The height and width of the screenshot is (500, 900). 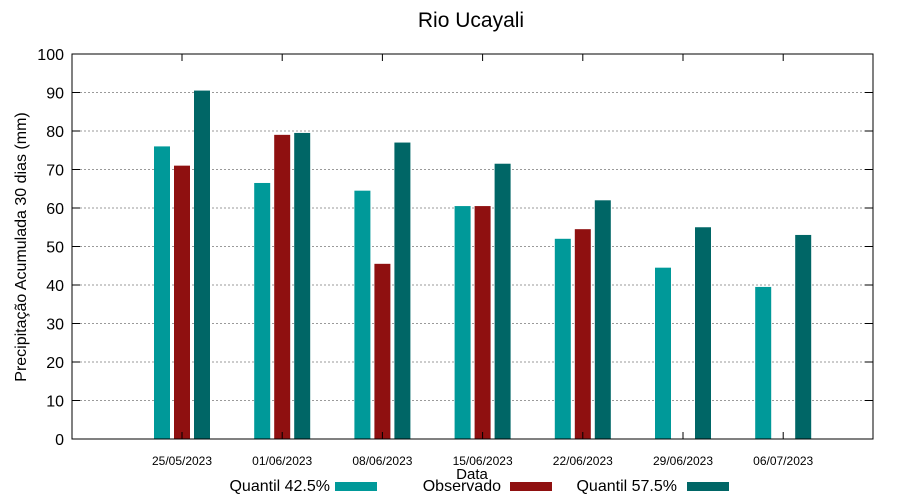 I want to click on y-tick-label: 80, so click(x=55, y=132).